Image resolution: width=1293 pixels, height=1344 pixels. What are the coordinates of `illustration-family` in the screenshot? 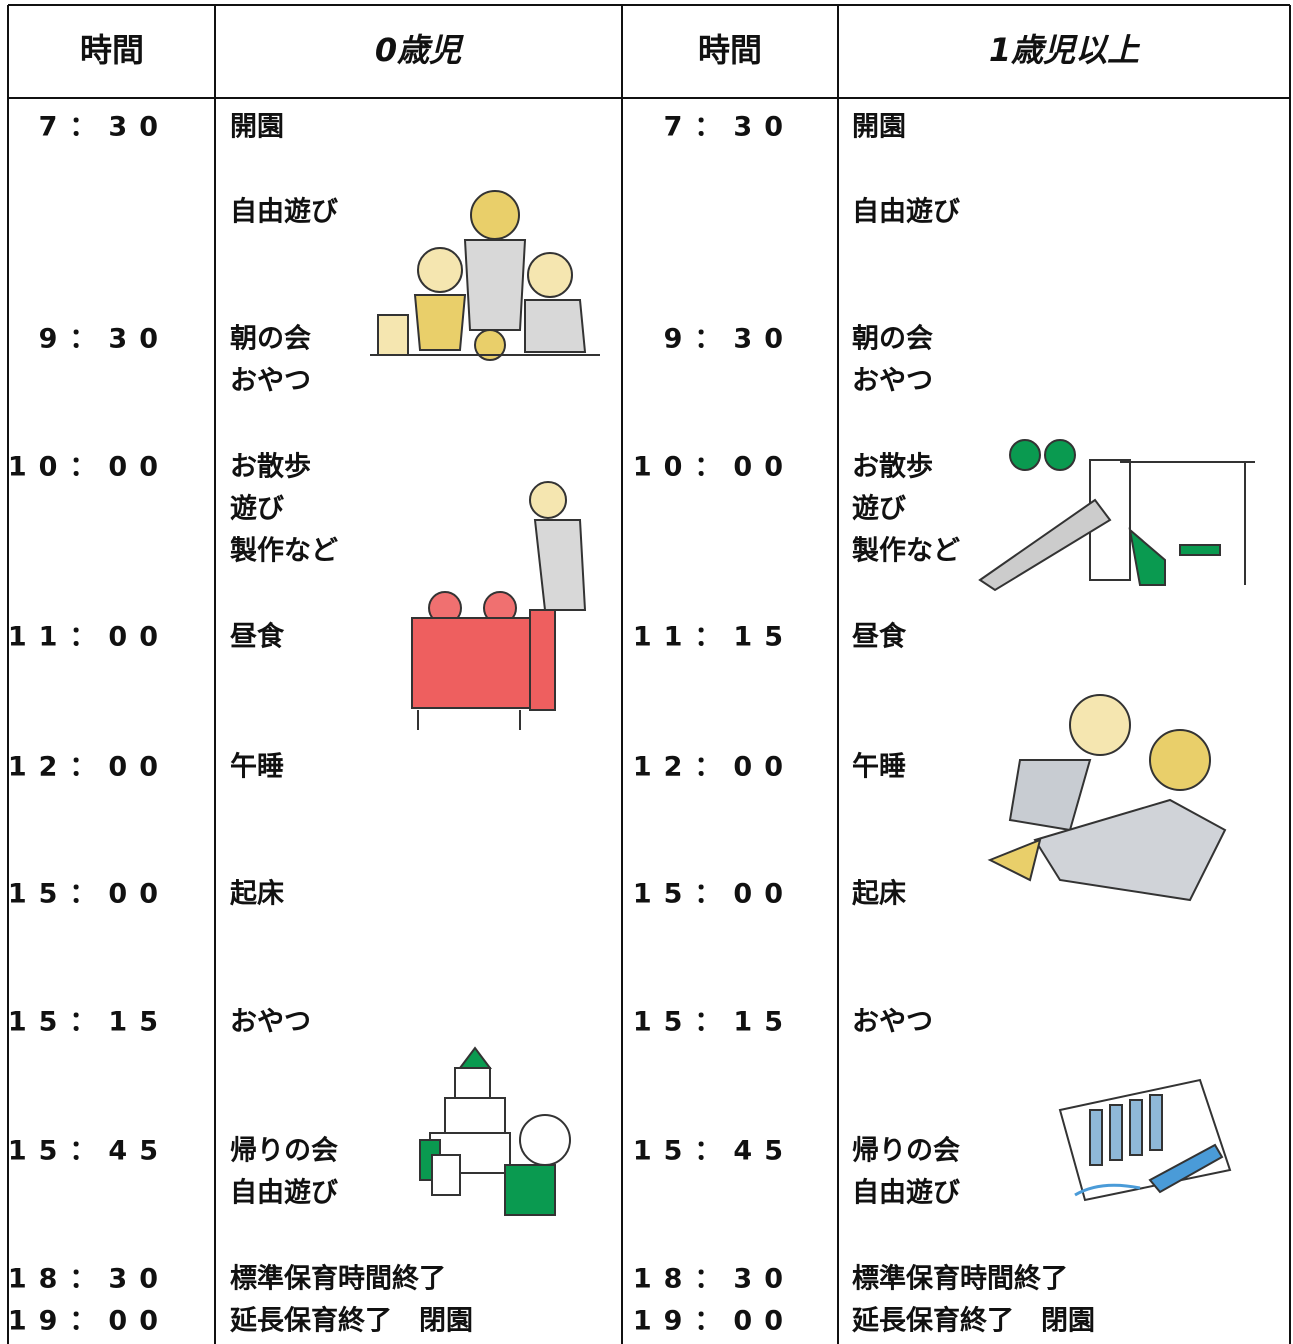 It's located at (485, 275).